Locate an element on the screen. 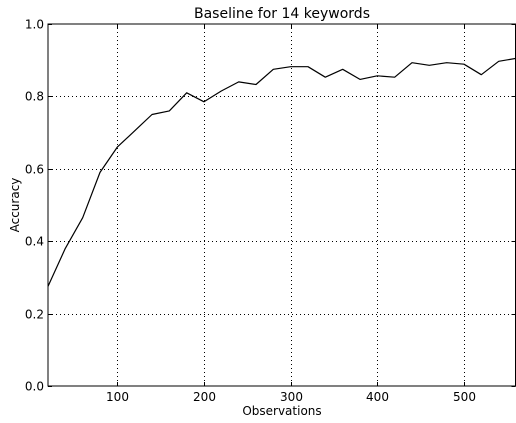 This screenshot has height=423, width=516. chart-title: Baseline for 14 keywords is located at coordinates (282, 14).